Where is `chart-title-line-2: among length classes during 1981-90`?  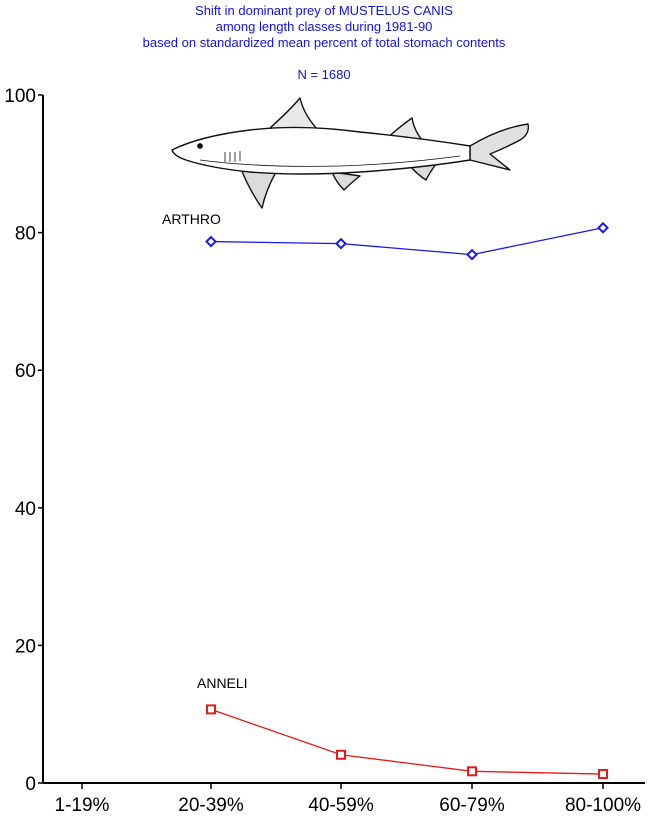
chart-title-line-2: among length classes during 1981-90 is located at coordinates (324, 26).